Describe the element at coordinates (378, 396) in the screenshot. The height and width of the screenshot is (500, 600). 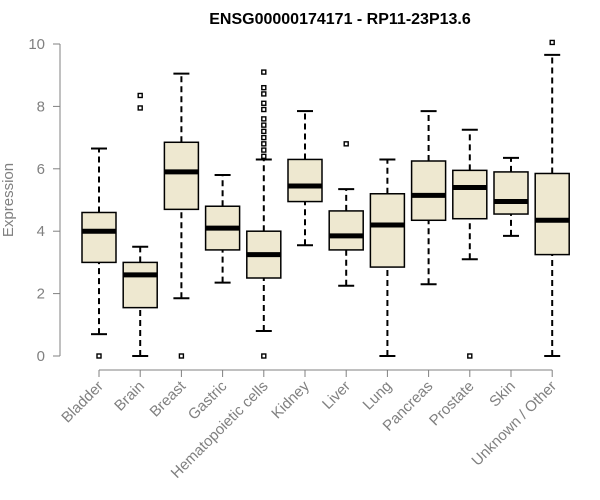
I see `x-tick-label: Lung` at that location.